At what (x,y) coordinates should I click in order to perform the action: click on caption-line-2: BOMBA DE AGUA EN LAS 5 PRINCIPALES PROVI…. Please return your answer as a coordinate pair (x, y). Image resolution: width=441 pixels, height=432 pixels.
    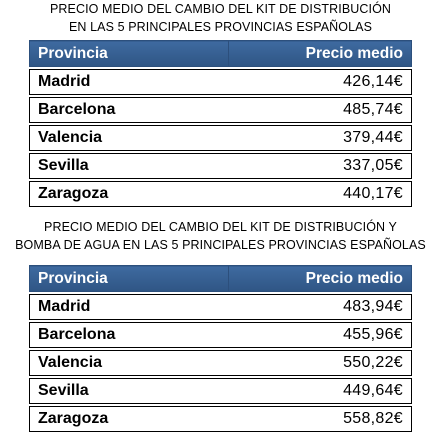
    Looking at the image, I should click on (220, 245).